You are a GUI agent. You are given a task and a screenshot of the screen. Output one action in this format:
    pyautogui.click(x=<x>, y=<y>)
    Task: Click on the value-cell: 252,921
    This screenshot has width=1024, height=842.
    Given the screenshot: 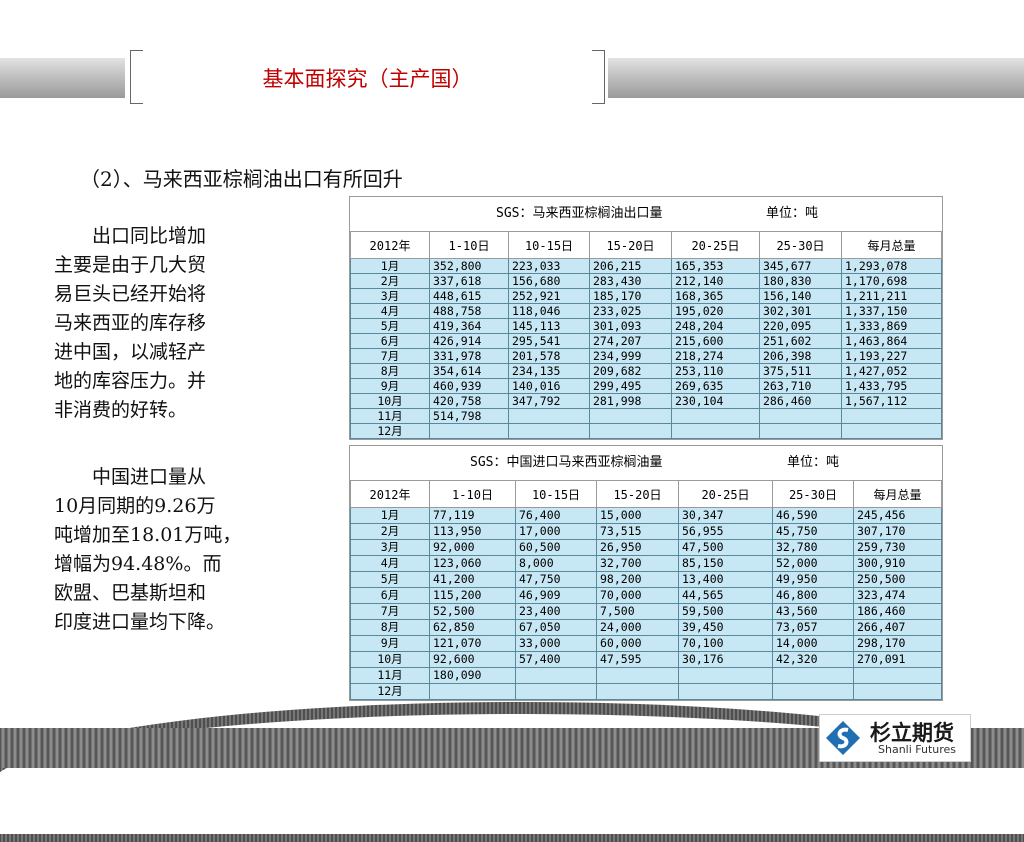 What is the action you would take?
    pyautogui.click(x=549, y=296)
    